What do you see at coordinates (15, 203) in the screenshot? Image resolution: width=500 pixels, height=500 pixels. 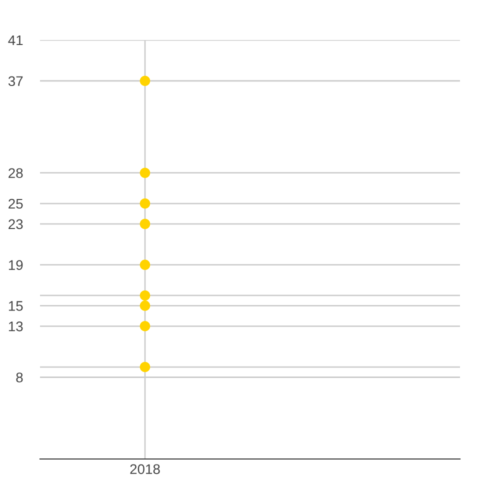 I see `y-tick-label: 25` at bounding box center [15, 203].